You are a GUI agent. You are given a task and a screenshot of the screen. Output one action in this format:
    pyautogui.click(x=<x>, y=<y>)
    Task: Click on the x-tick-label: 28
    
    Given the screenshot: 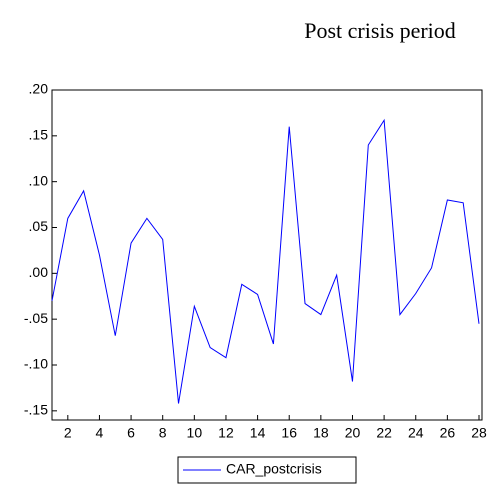 What is the action you would take?
    pyautogui.click(x=479, y=433)
    